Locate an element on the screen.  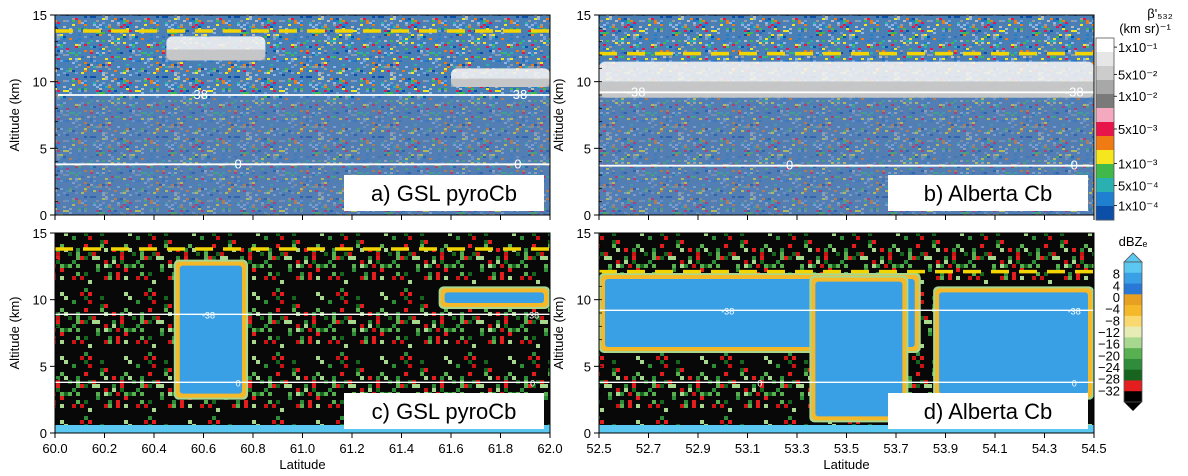
panel-label: b) Alberta Cb is located at coordinates (988, 193).